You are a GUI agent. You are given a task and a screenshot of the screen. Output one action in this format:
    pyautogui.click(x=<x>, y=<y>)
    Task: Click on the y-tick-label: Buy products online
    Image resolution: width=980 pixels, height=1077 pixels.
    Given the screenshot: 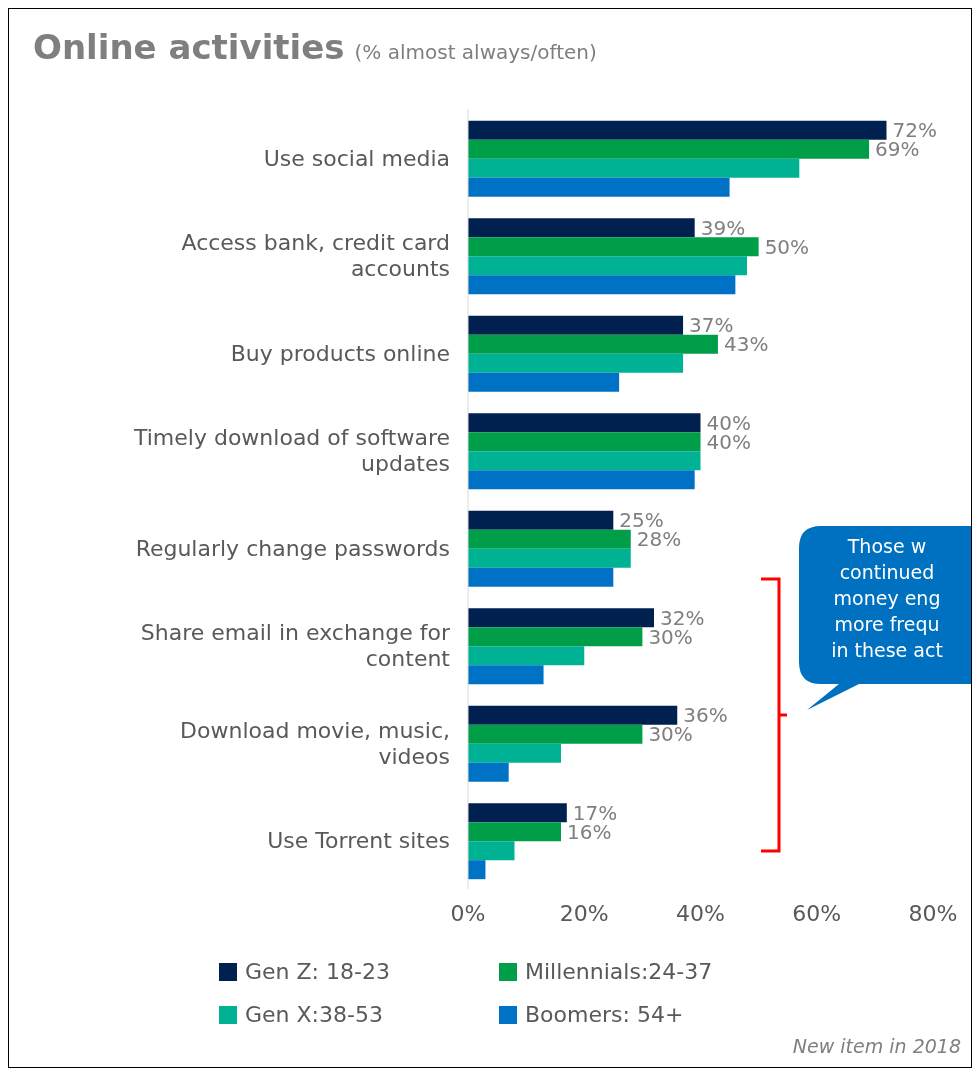 What is the action you would take?
    pyautogui.click(x=340, y=353)
    